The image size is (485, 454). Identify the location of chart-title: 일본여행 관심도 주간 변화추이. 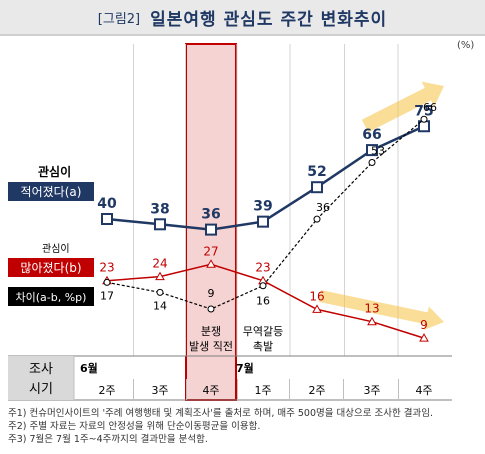
(269, 19).